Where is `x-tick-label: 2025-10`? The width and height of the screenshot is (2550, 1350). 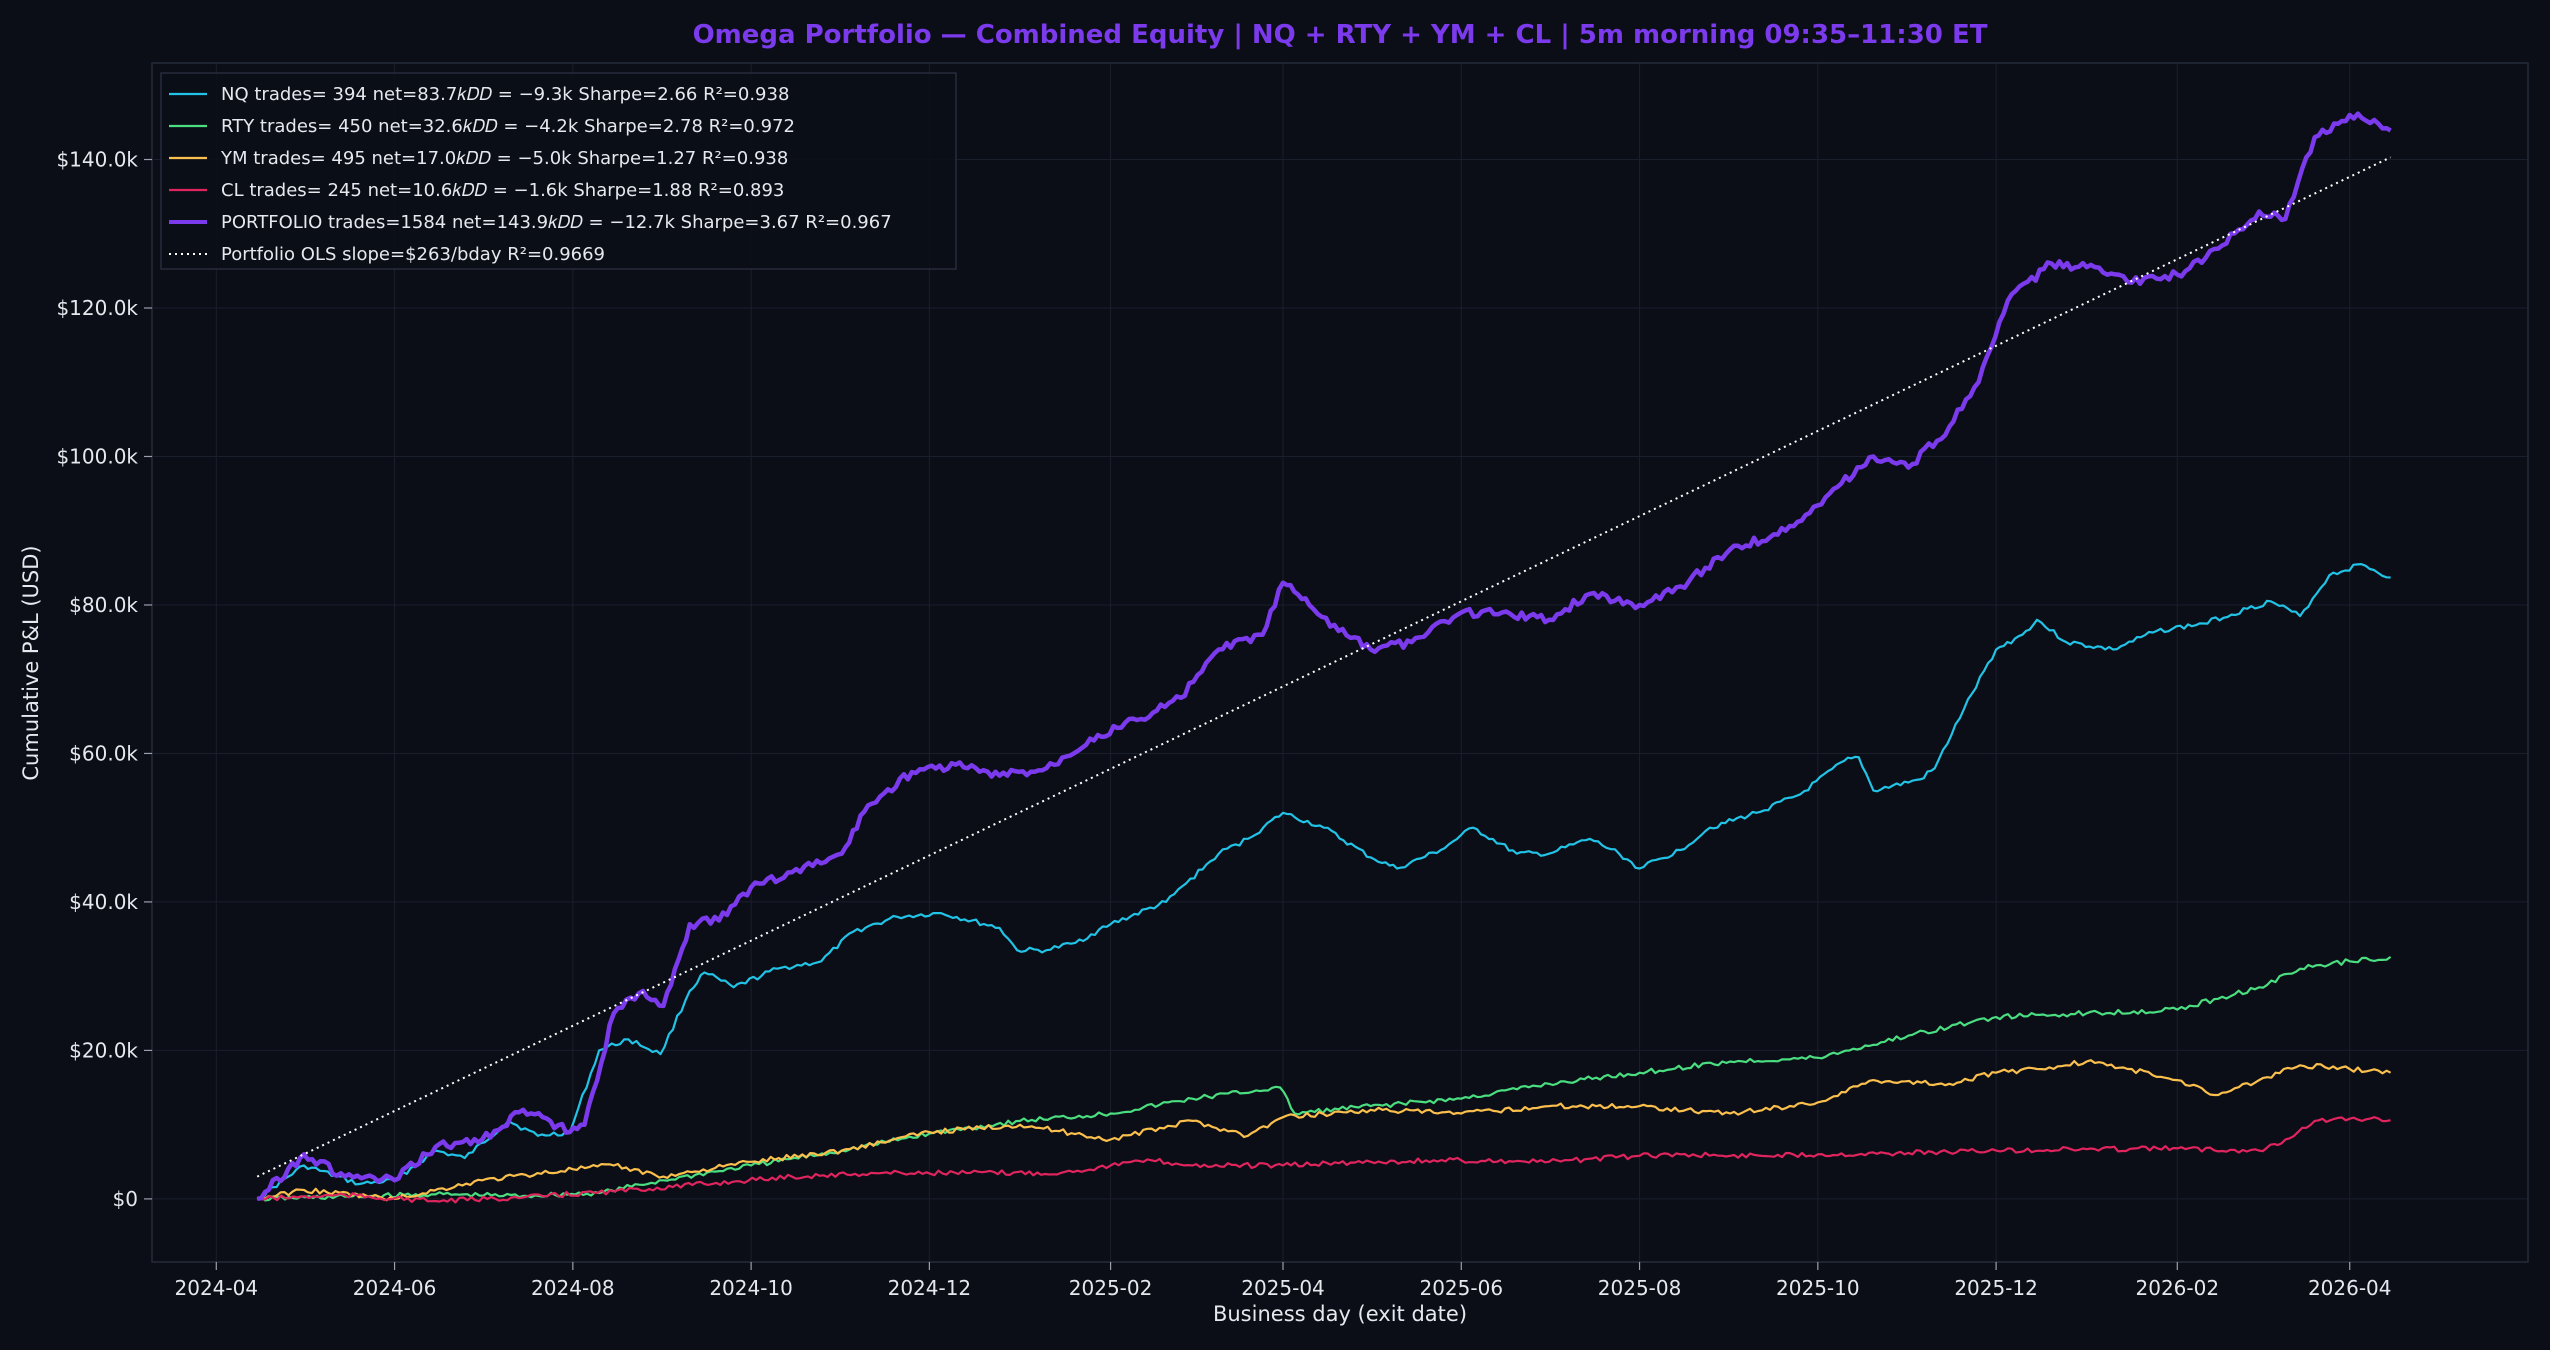 x-tick-label: 2025-10 is located at coordinates (1818, 1288).